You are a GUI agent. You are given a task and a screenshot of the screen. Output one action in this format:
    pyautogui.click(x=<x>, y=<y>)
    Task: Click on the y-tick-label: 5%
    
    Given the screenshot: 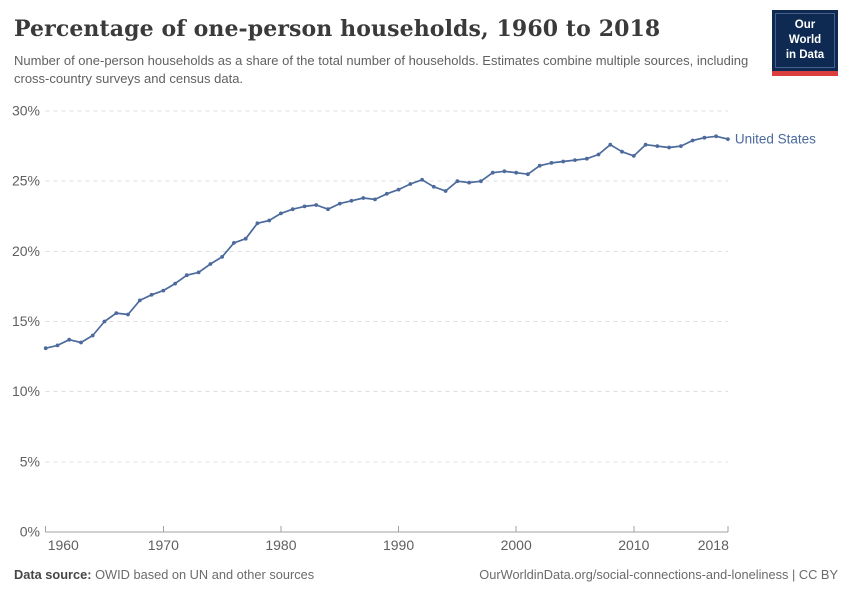 What is the action you would take?
    pyautogui.click(x=30, y=461)
    